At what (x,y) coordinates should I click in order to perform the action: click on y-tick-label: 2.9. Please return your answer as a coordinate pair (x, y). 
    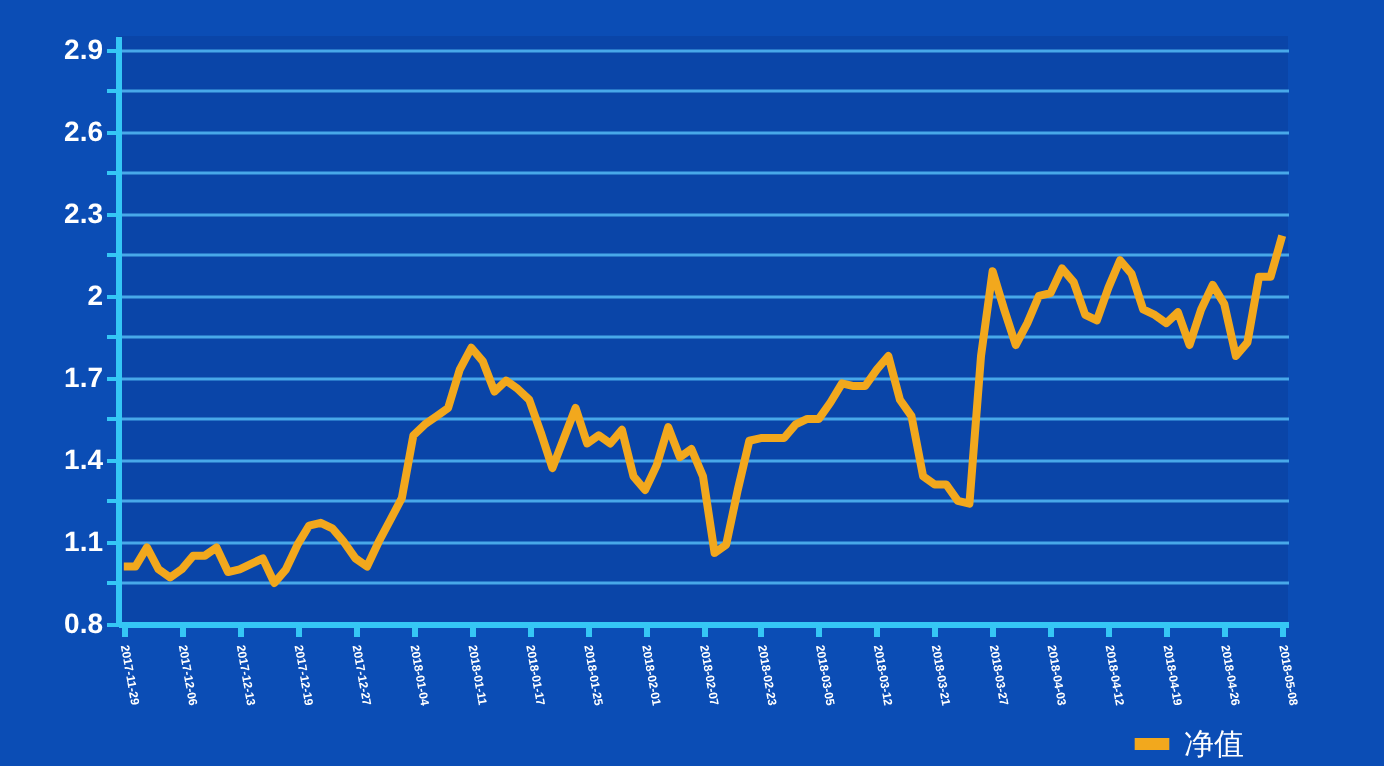
    Looking at the image, I should click on (84, 48).